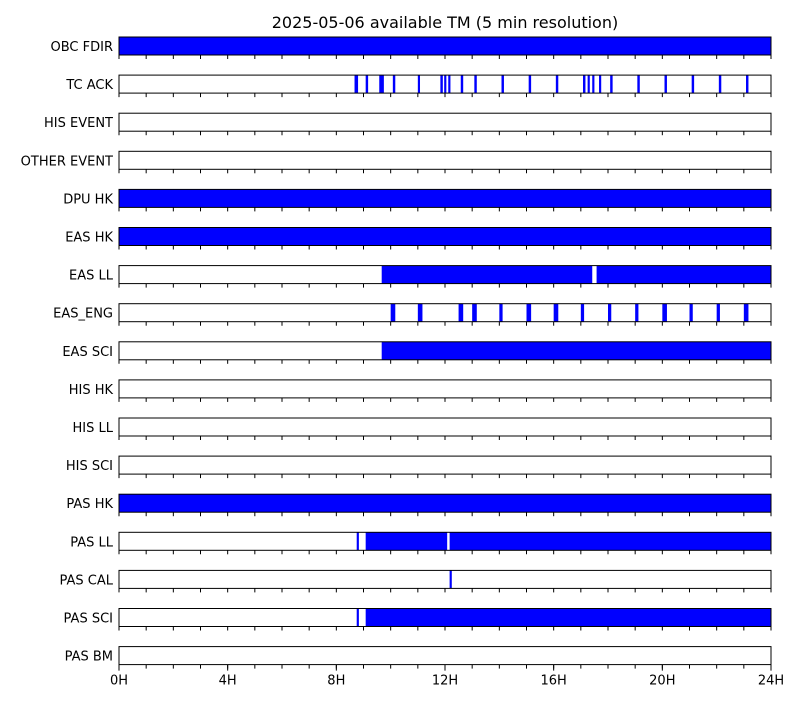  I want to click on row-label-eas-hk: EAS HK, so click(89, 238).